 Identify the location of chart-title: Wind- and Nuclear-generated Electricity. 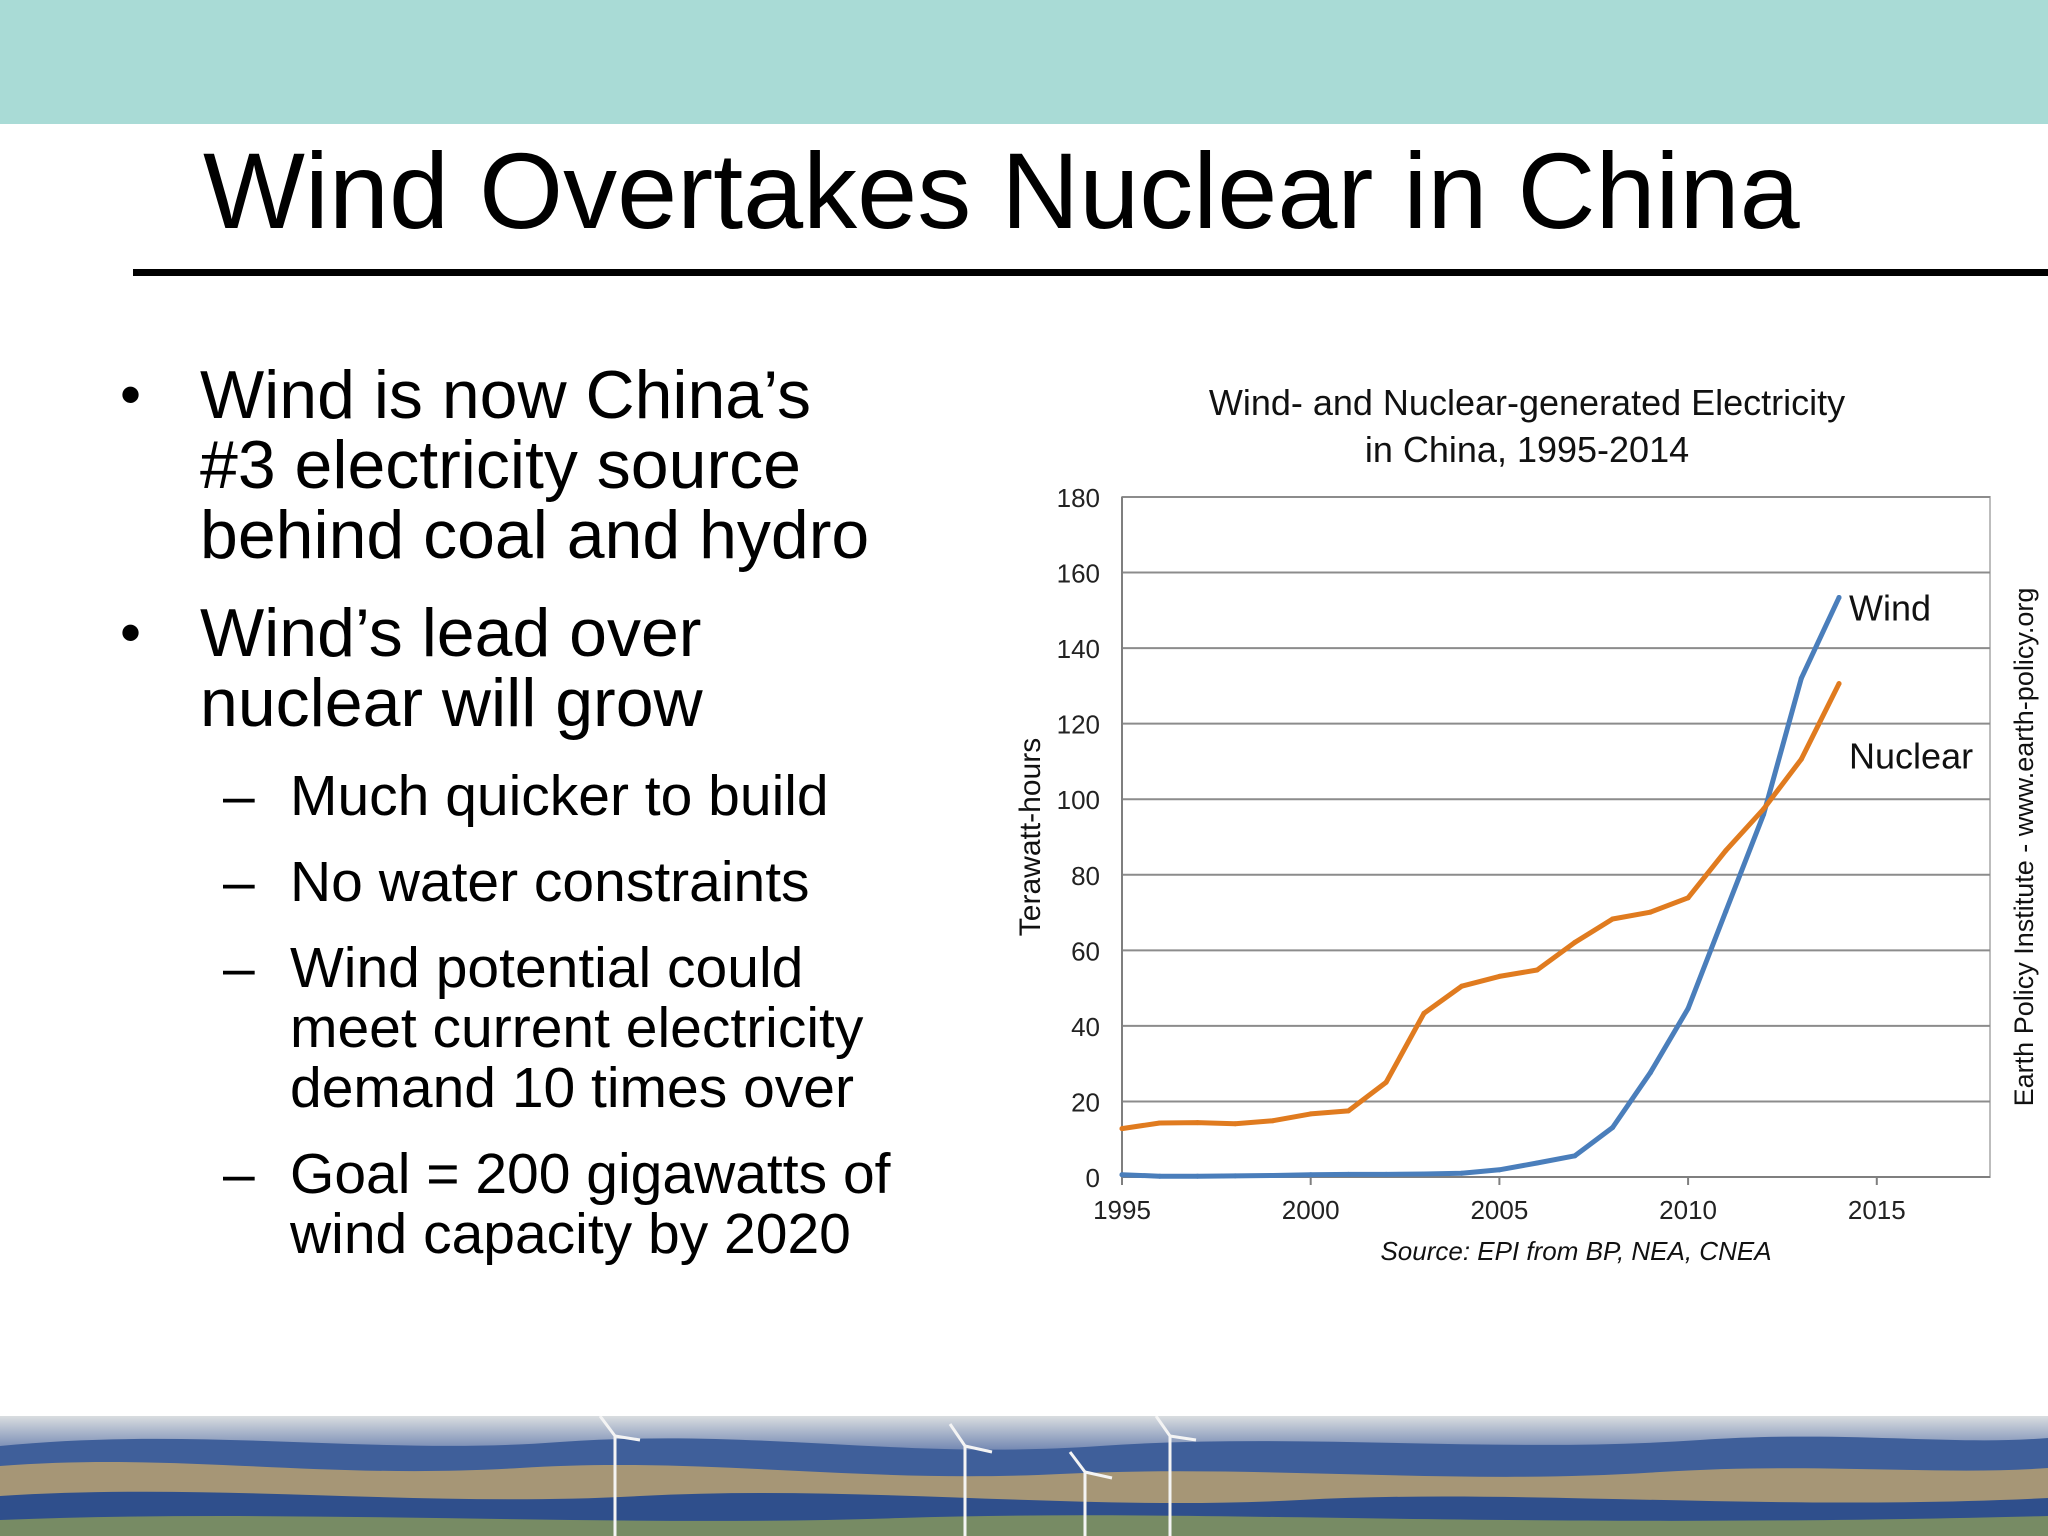
(1527, 402).